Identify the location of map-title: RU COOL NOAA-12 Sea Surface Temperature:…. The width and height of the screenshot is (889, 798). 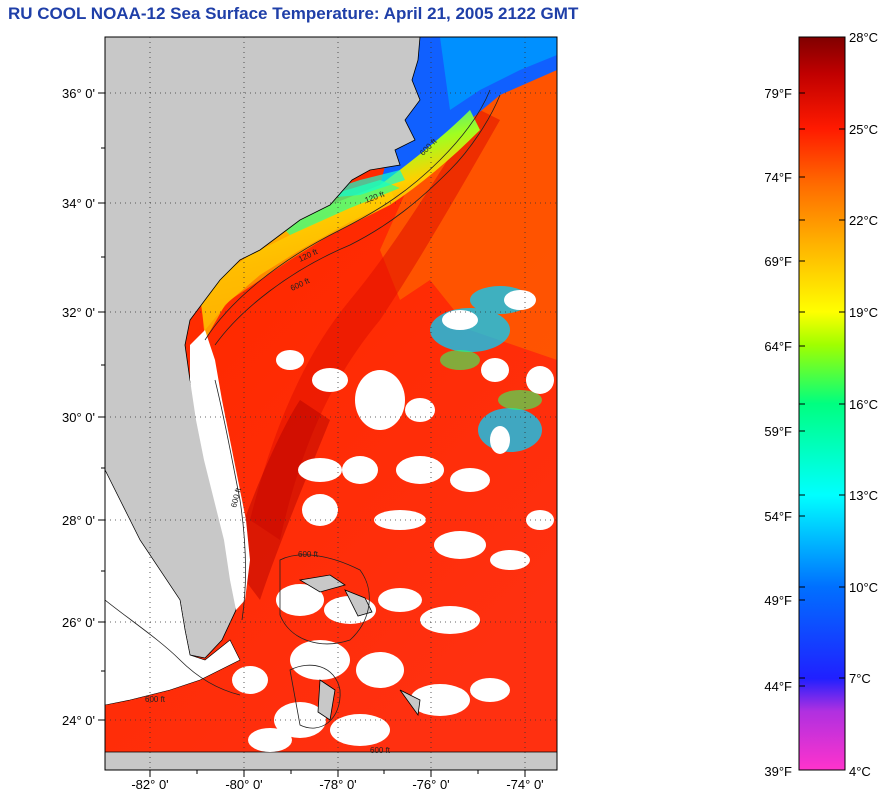
(293, 13).